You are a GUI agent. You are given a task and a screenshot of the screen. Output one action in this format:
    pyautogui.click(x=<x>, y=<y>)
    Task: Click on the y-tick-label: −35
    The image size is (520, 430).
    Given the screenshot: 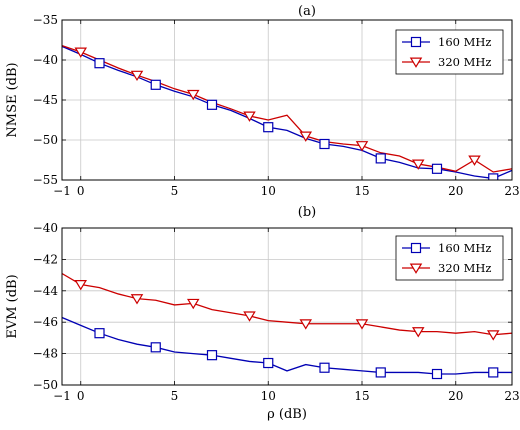 What is the action you would take?
    pyautogui.click(x=45, y=20)
    